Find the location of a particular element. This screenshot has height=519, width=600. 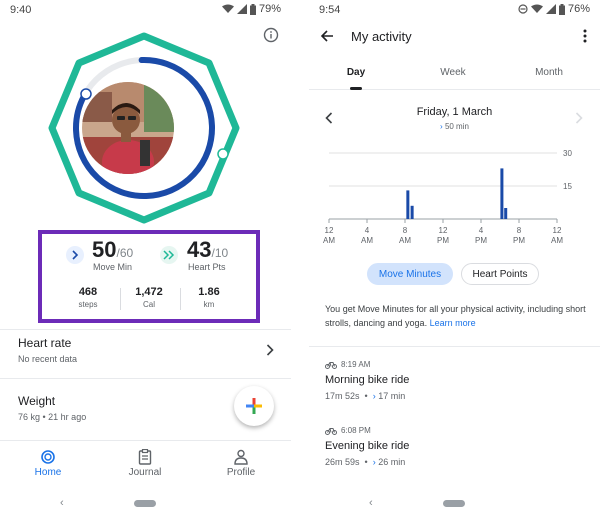

activity-duration: 26m 59s is located at coordinates (342, 462).